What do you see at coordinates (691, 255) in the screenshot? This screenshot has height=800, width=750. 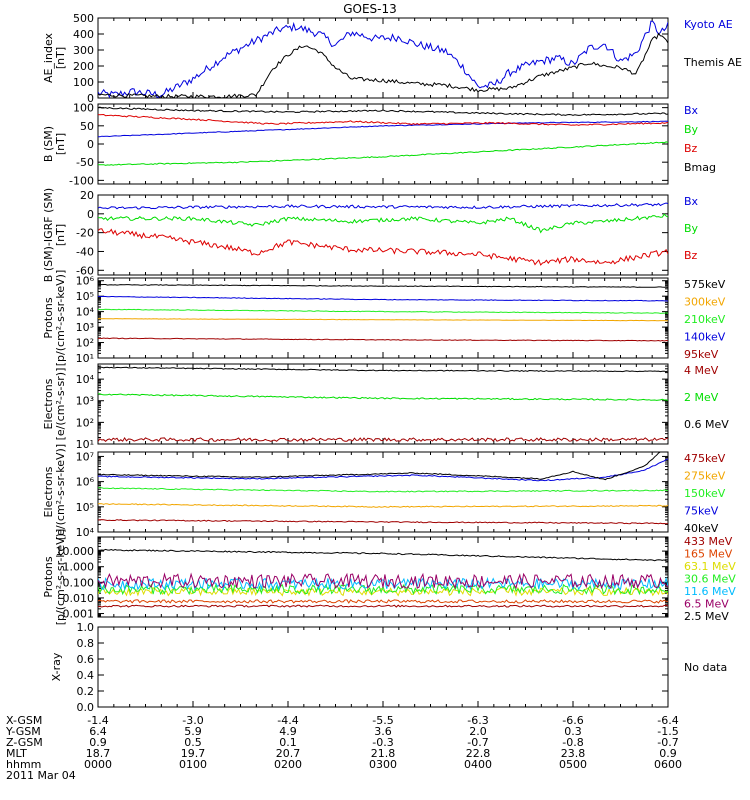 I see `legend-entry-bz: Bz` at bounding box center [691, 255].